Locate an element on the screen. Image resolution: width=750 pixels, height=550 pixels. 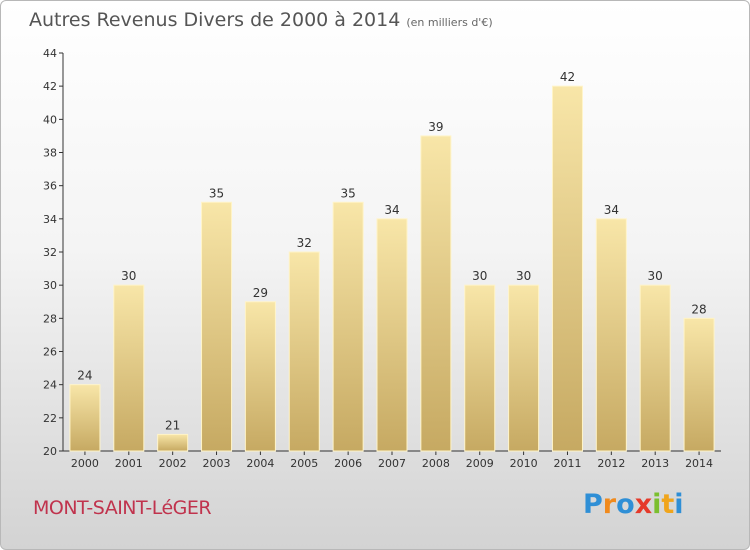
x-tick-label: 2000 is located at coordinates (85, 463).